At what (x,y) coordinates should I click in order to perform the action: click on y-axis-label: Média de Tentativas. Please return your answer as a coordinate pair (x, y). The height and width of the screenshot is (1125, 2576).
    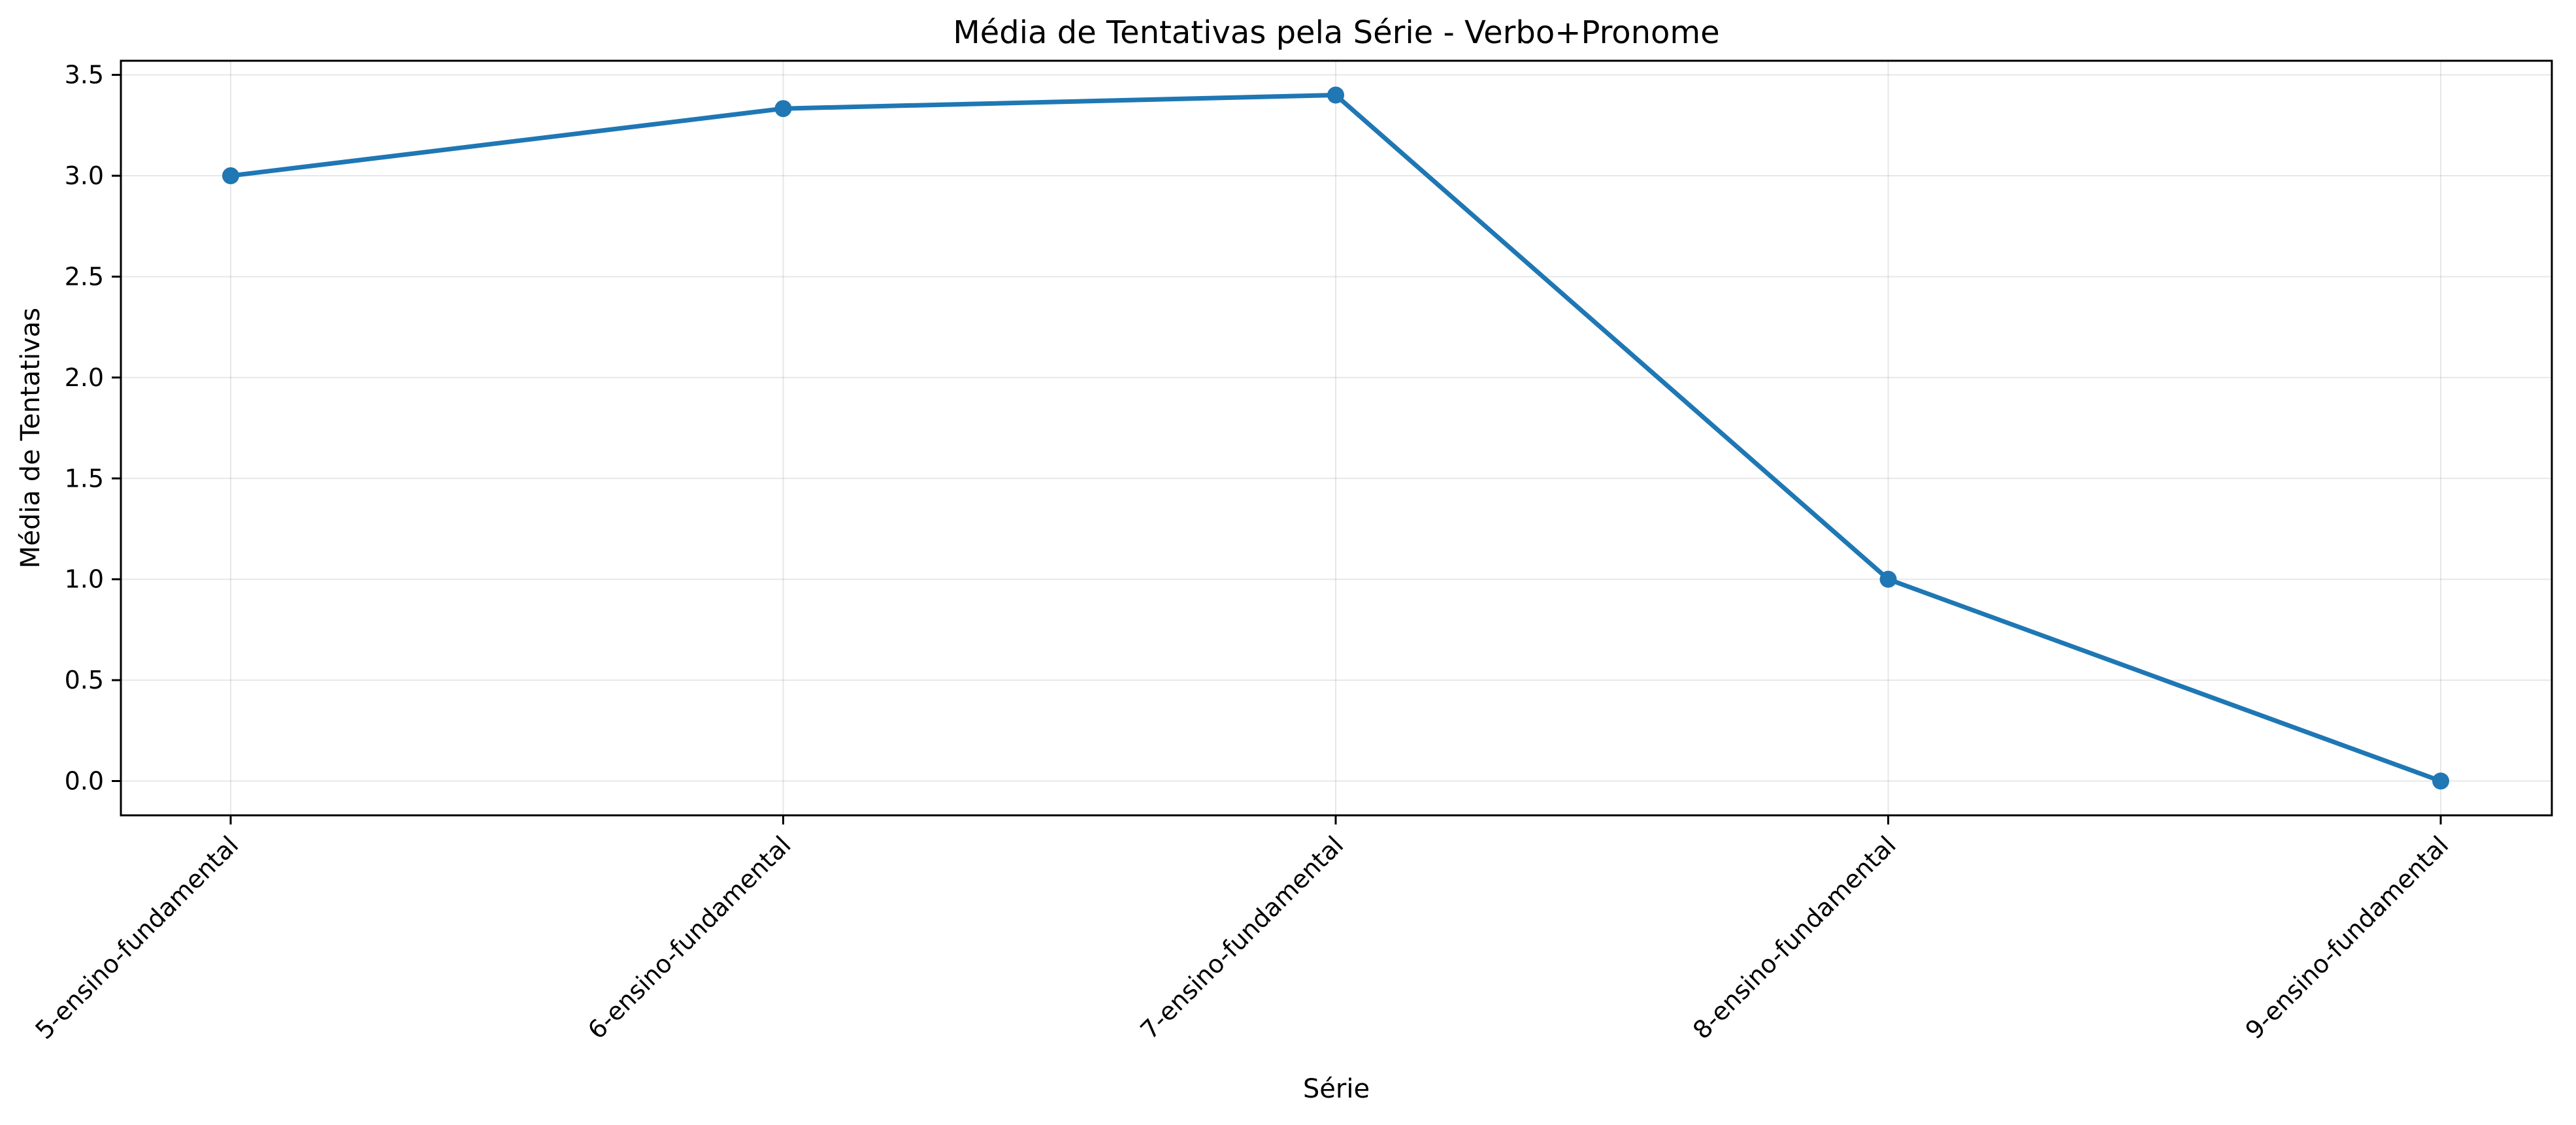
    Looking at the image, I should click on (31, 438).